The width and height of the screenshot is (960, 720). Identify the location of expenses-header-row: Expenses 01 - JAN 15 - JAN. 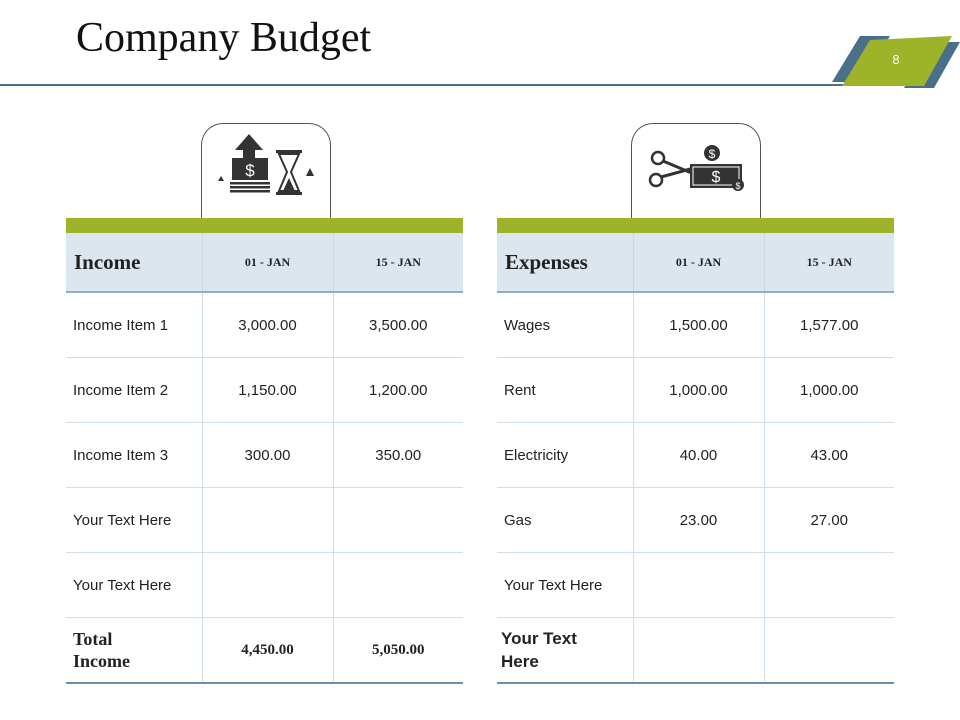
(695, 263).